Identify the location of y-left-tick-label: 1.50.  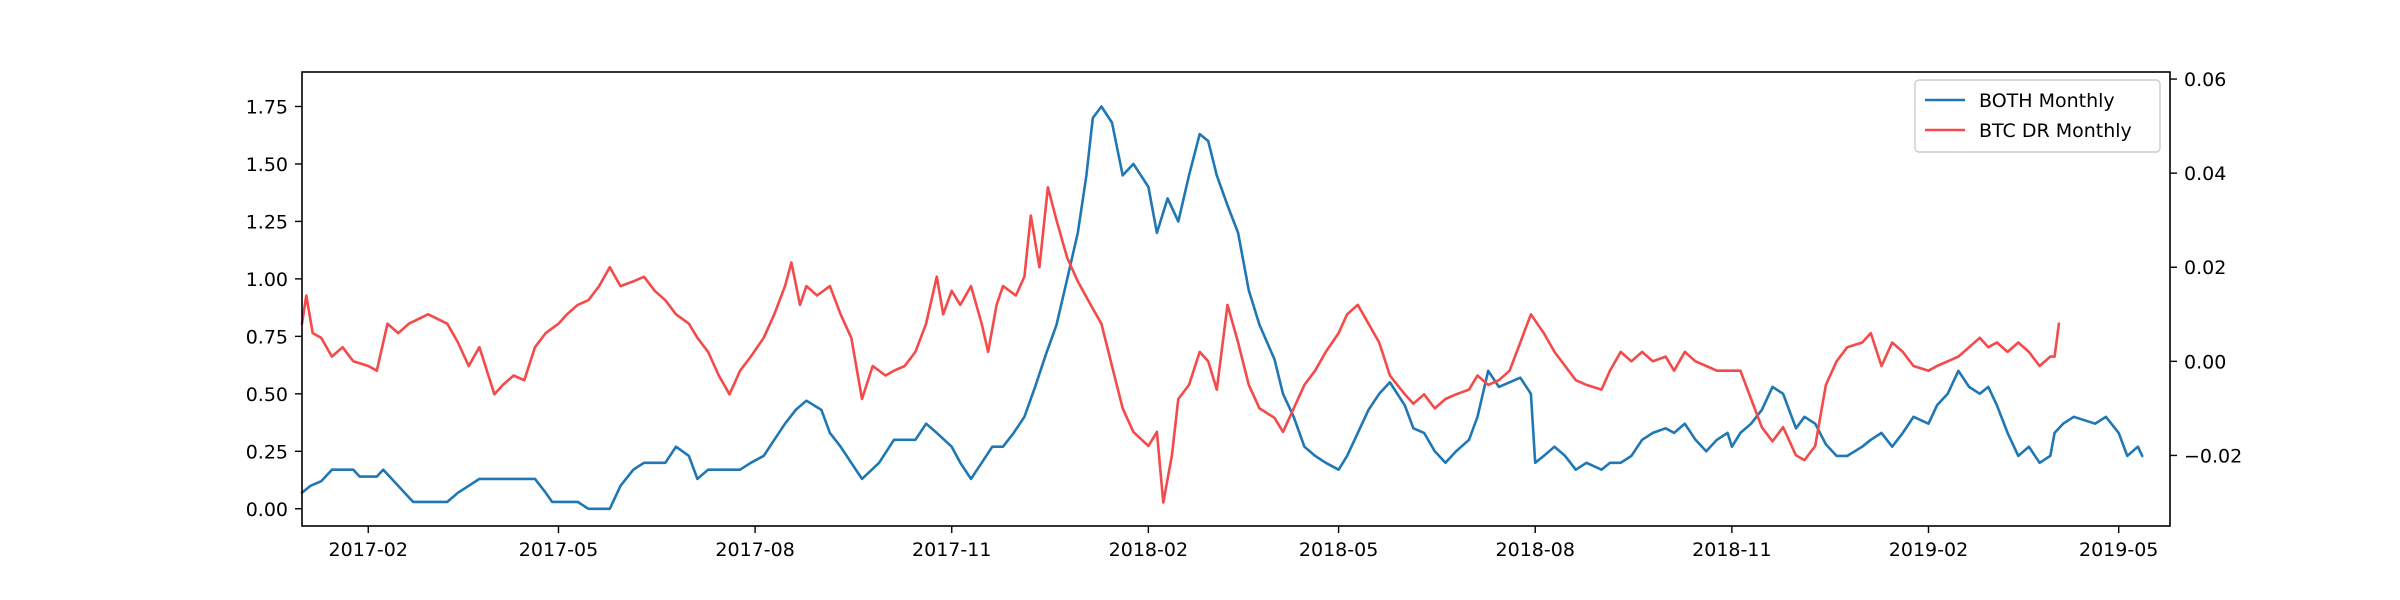
(267, 165).